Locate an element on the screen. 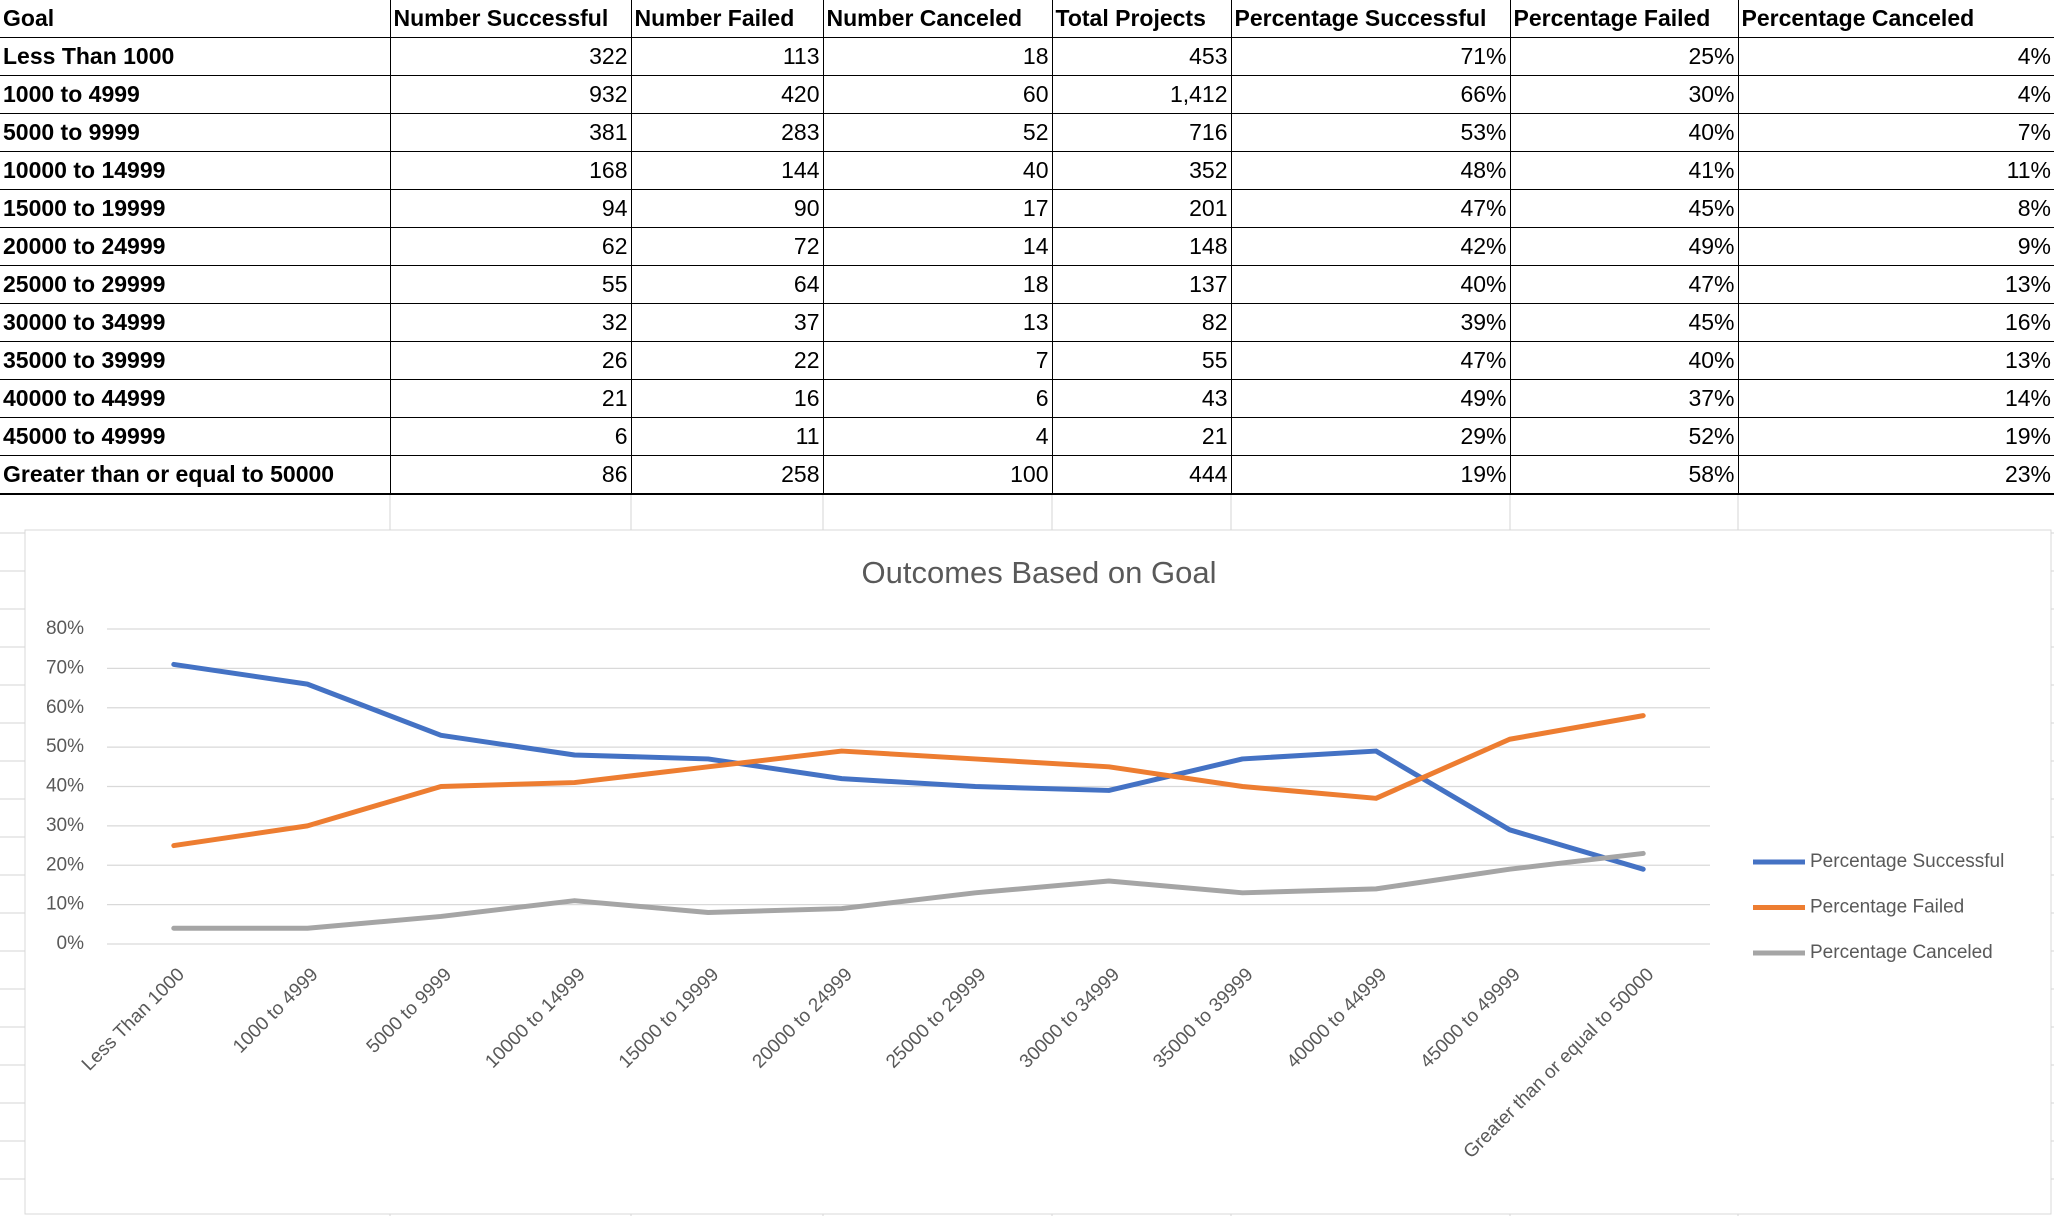  legend-label: Percentage Failed is located at coordinates (1887, 907).